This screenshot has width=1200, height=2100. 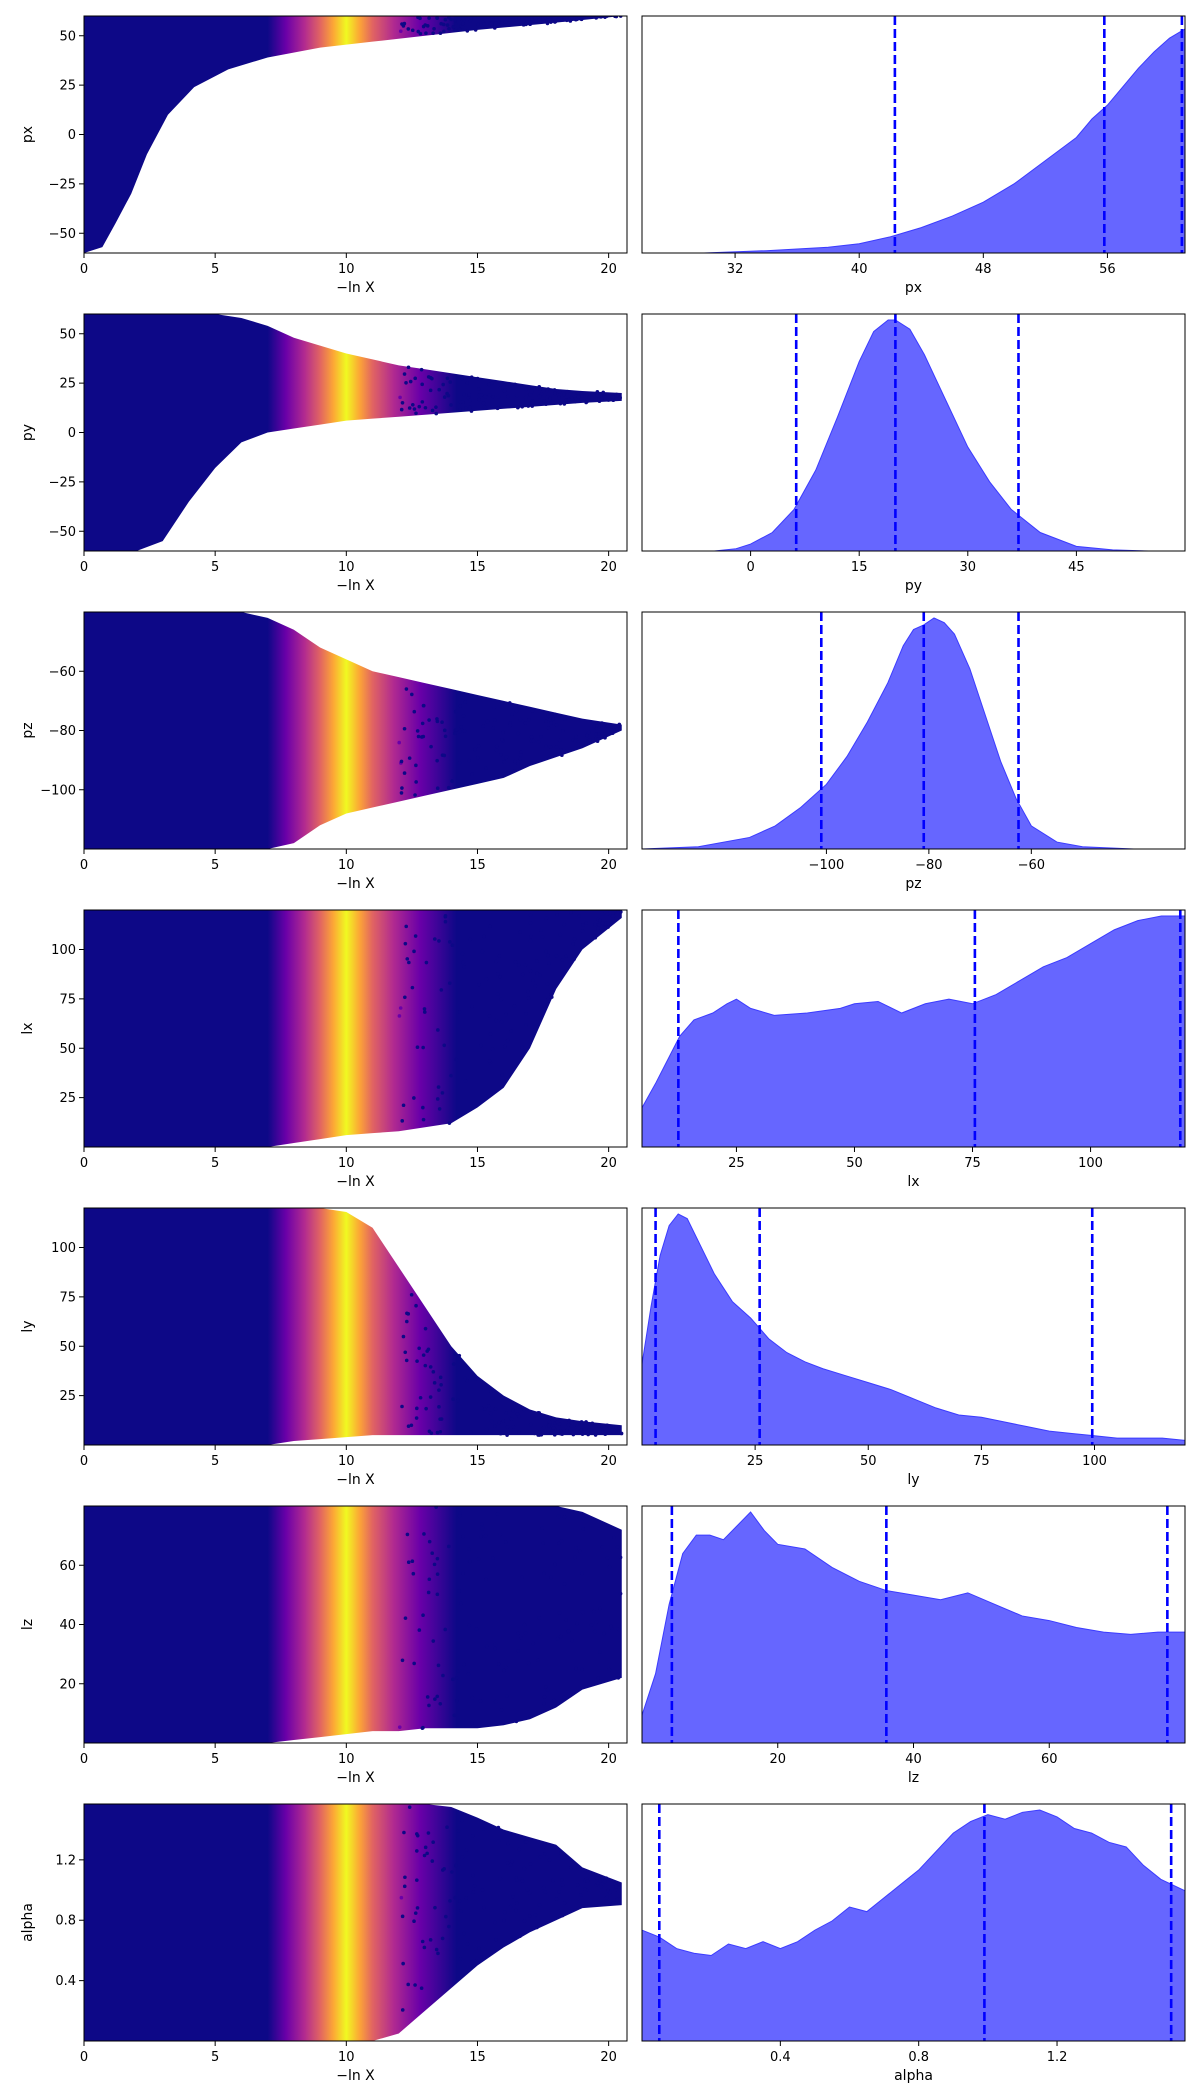 What do you see at coordinates (868, 1461) in the screenshot?
I see `x-tick-label: 50` at bounding box center [868, 1461].